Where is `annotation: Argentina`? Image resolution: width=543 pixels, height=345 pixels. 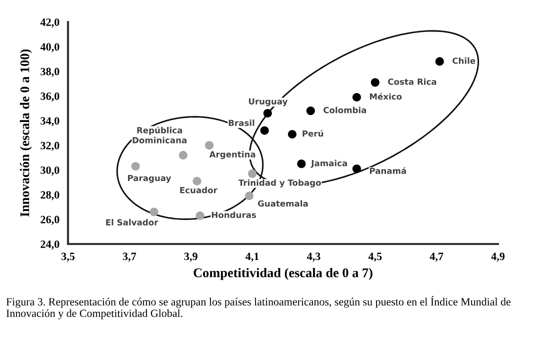
annotation: Argentina is located at coordinates (232, 155).